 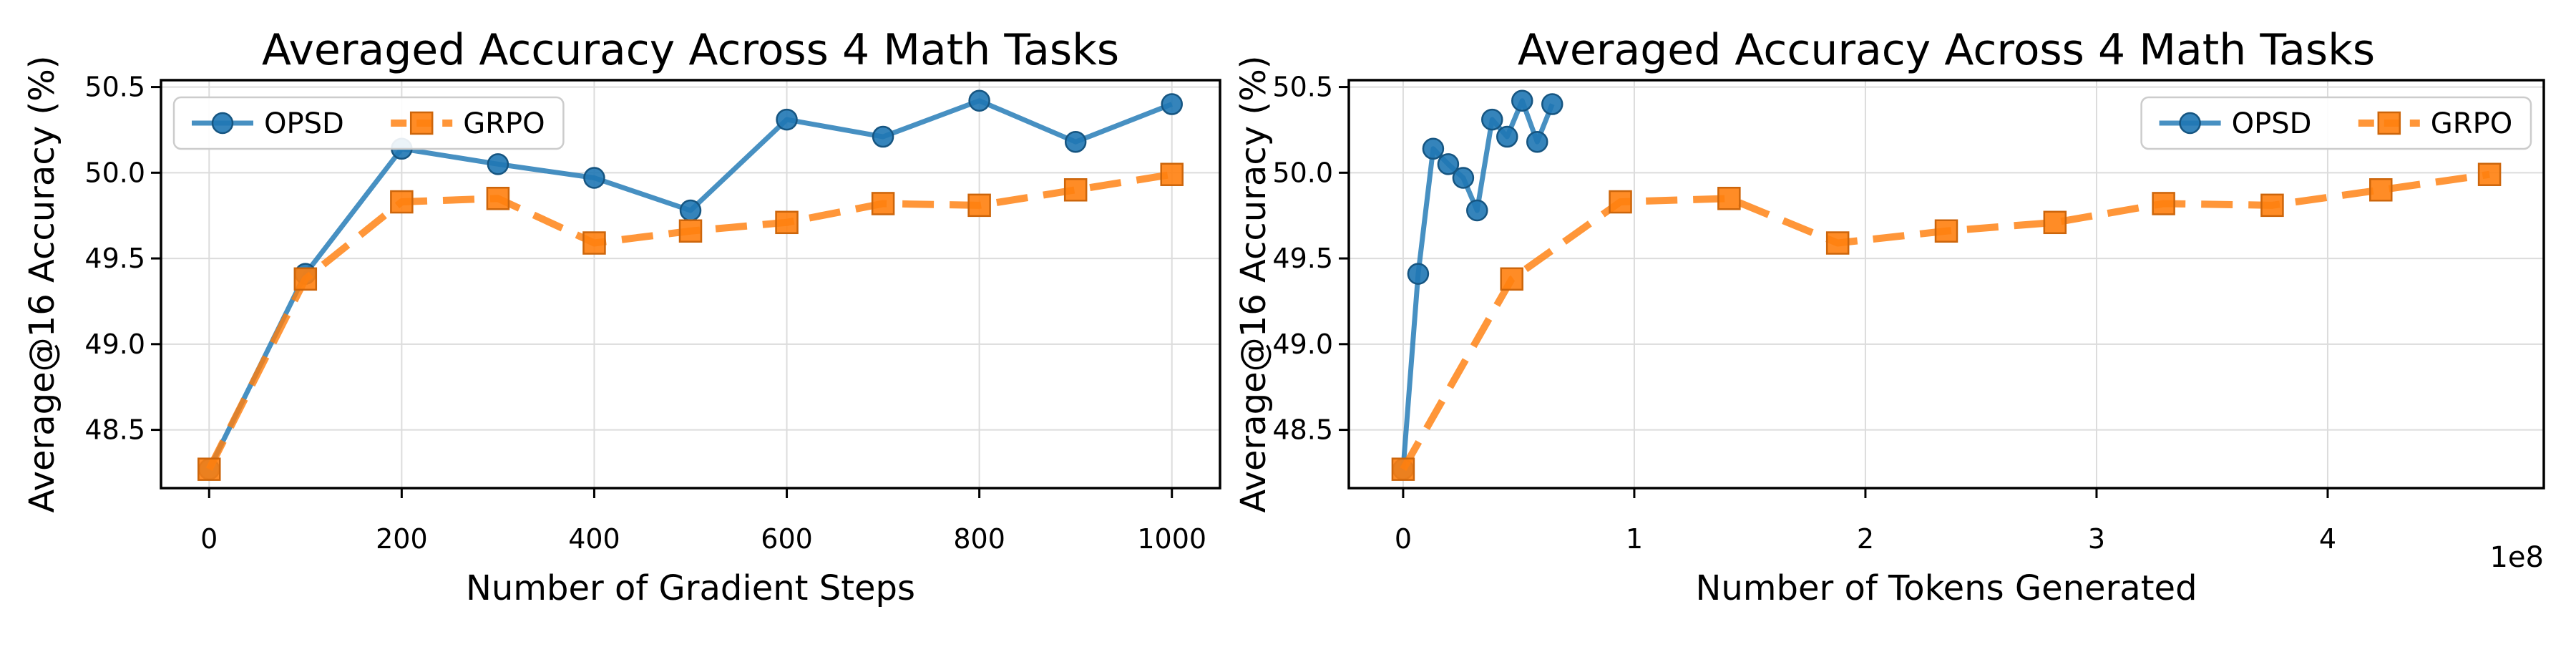 What do you see at coordinates (1865, 521) in the screenshot?
I see `x-axis: 0 1 2 3 4` at bounding box center [1865, 521].